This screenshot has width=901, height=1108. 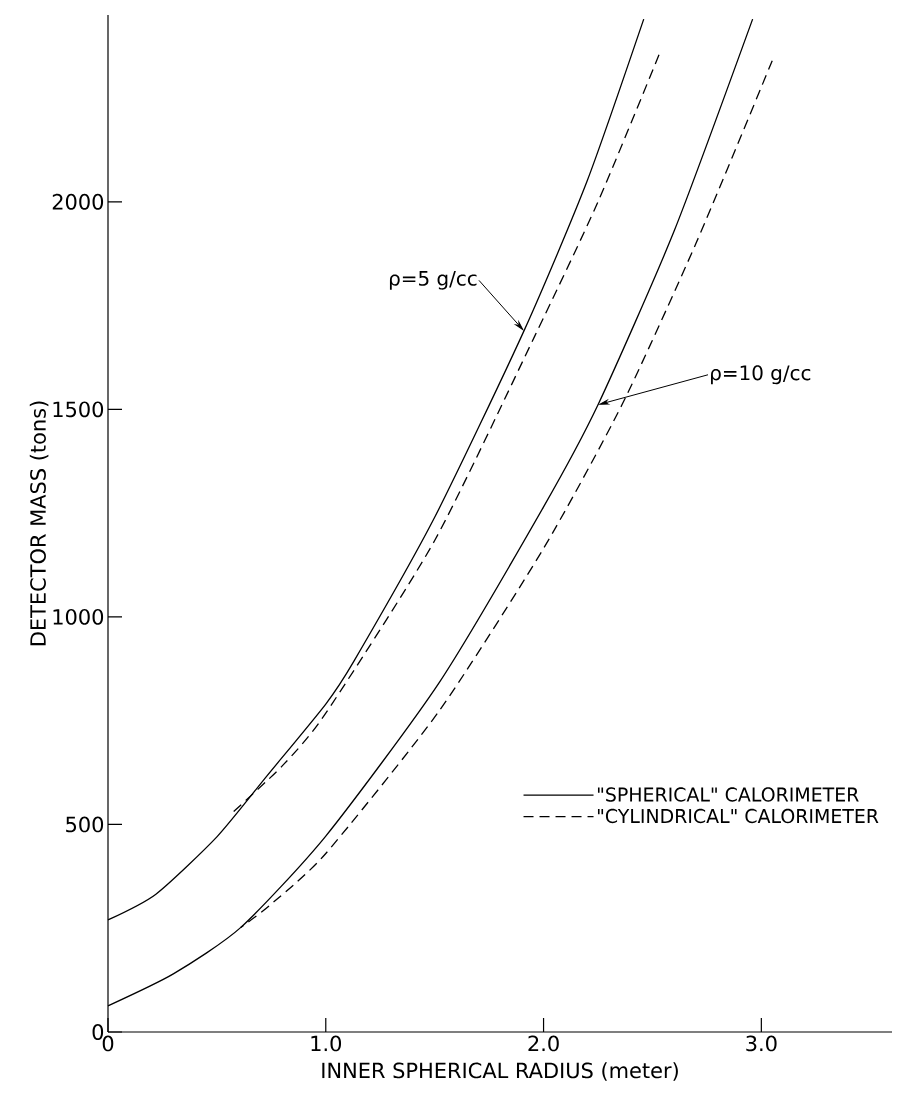 I want to click on y-tick-label: 2000, so click(x=78, y=201).